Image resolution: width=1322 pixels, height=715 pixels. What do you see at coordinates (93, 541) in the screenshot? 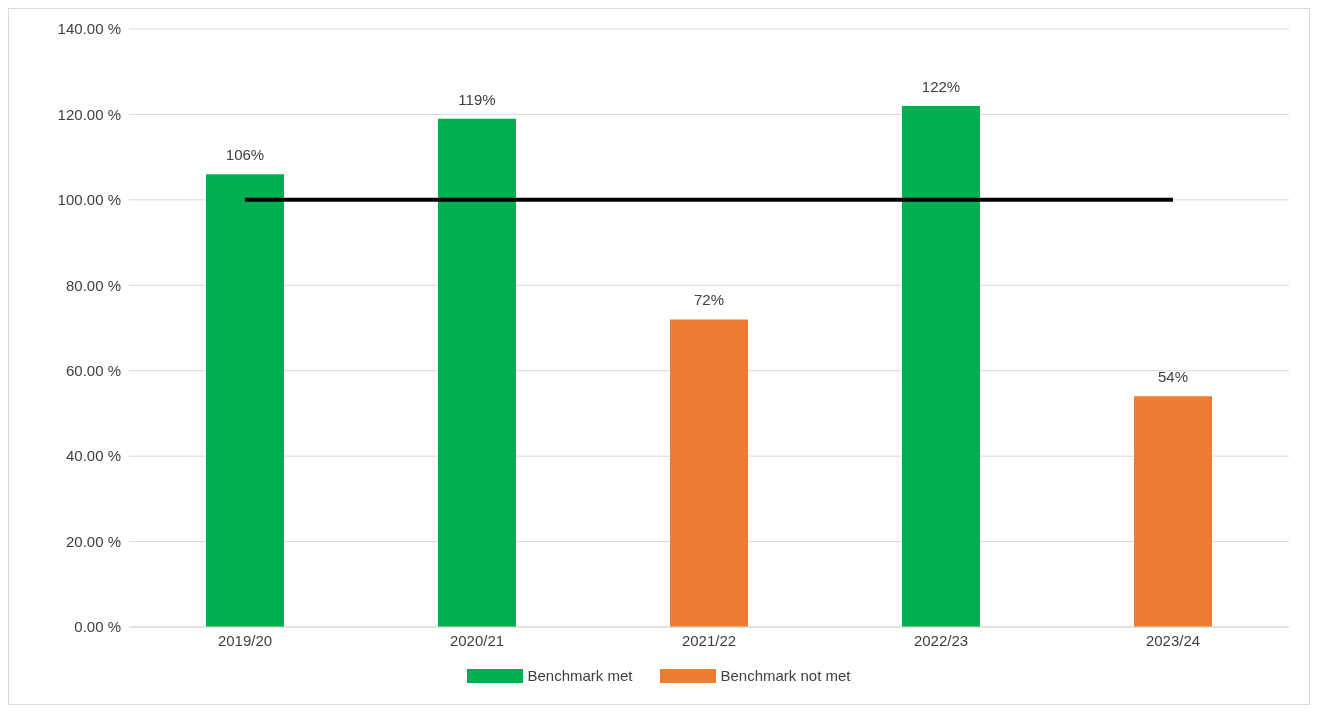
I see `y-tick-label: 20.00 %` at bounding box center [93, 541].